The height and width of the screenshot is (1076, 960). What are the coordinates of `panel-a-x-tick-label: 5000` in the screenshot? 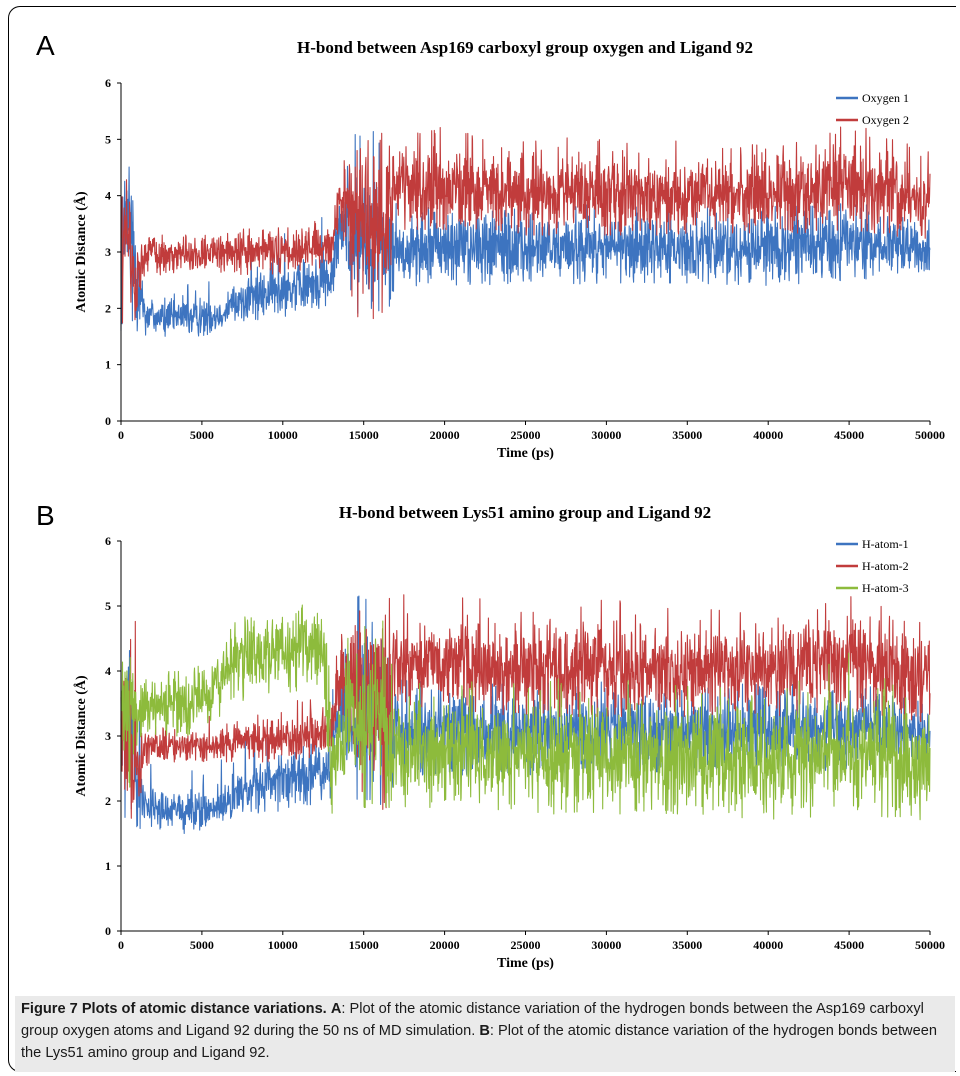 It's located at (202, 435).